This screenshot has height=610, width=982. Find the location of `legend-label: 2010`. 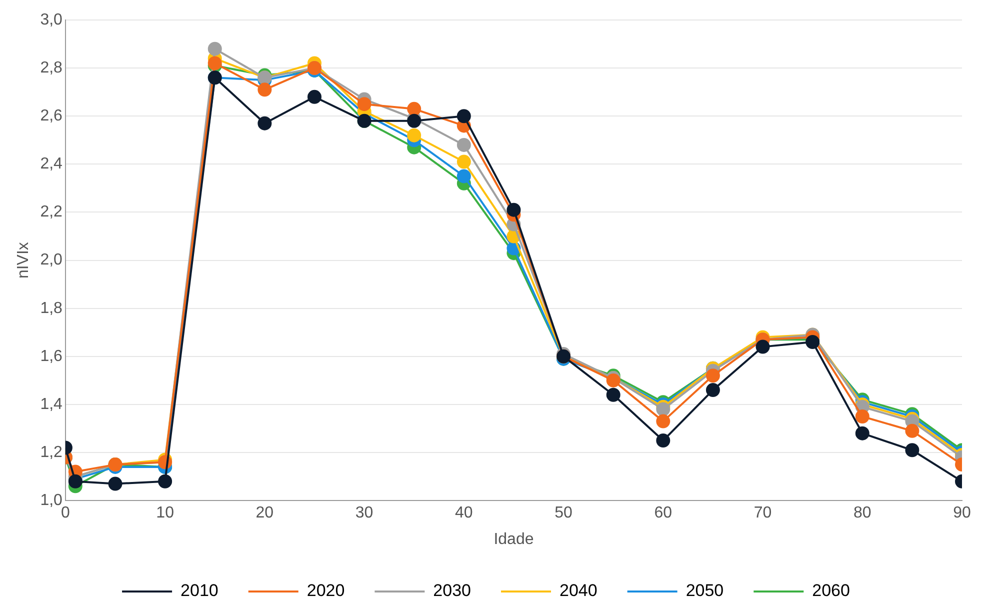

legend-label: 2010 is located at coordinates (199, 590).